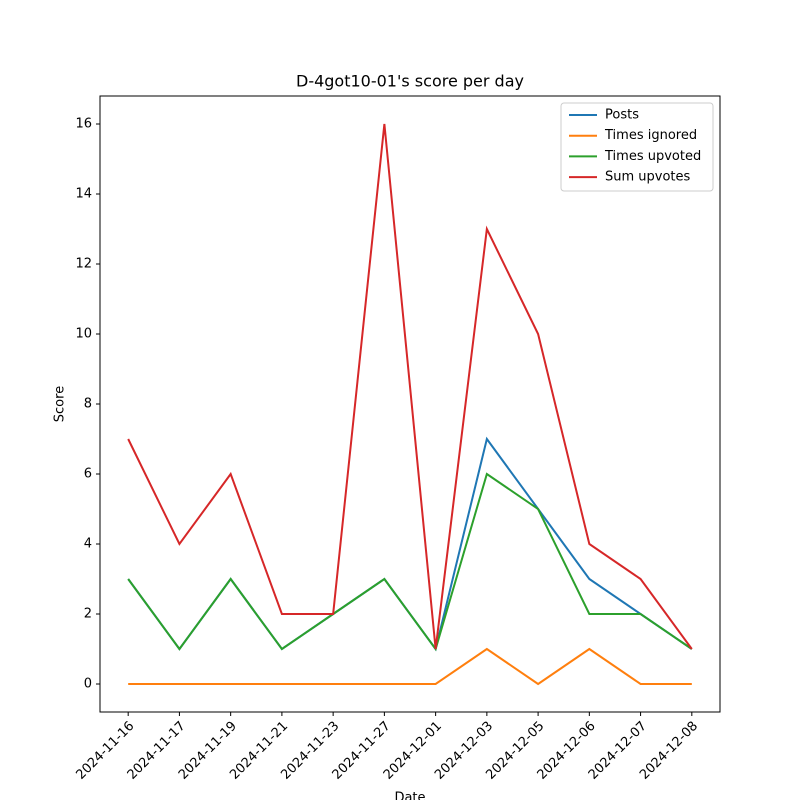 The height and width of the screenshot is (800, 800). What do you see at coordinates (88, 614) in the screenshot?
I see `y-tick-label: 2` at bounding box center [88, 614].